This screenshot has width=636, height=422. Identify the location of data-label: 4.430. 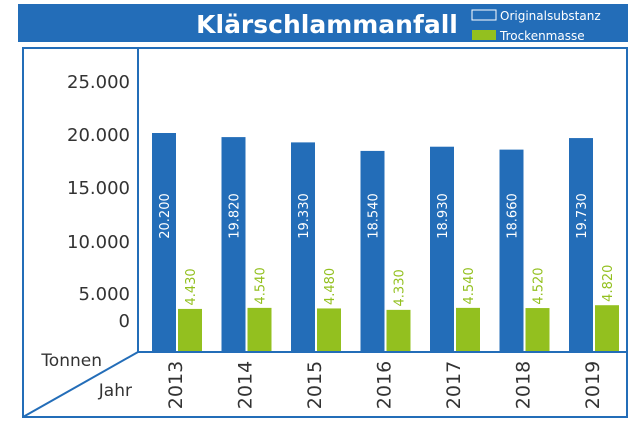
(191, 286).